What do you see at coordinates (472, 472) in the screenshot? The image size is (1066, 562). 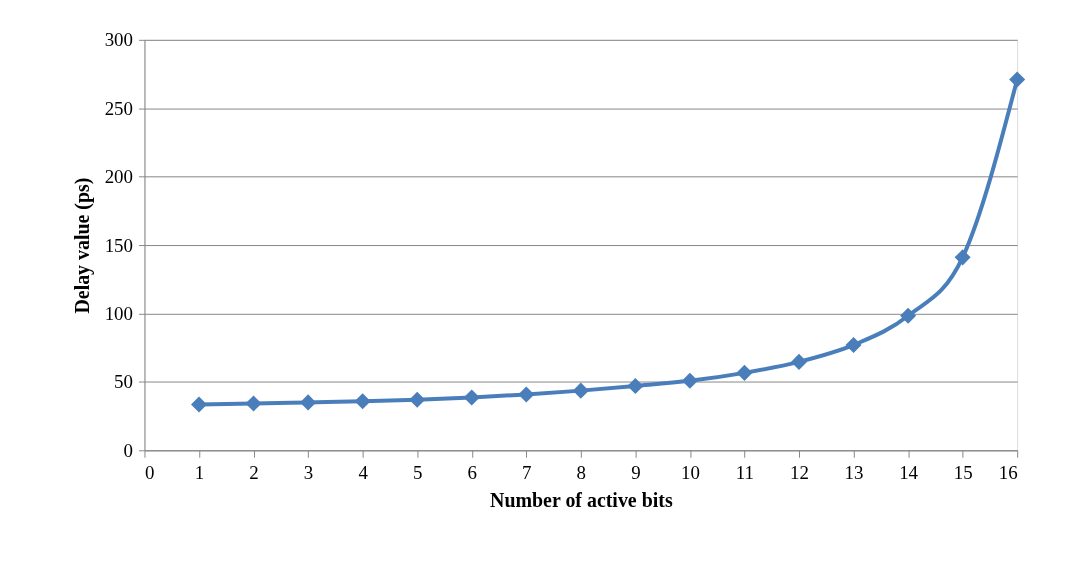 I see `x-tick-label: 6` at bounding box center [472, 472].